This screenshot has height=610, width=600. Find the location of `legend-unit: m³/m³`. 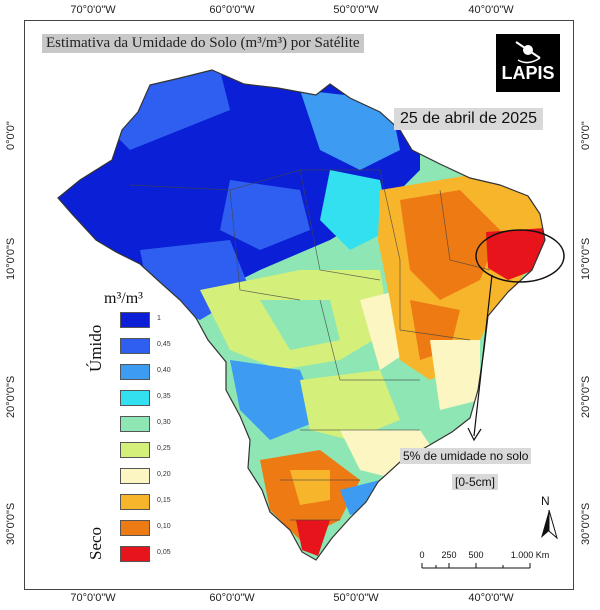

legend-unit: m³/m³ is located at coordinates (123, 298).